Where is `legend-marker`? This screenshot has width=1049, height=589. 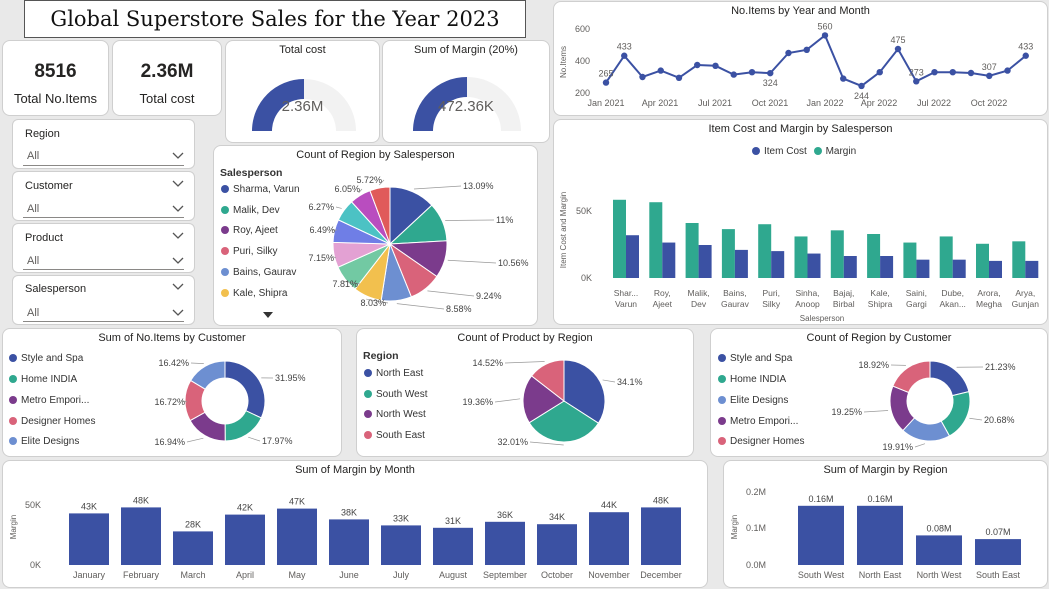
legend-marker is located at coordinates (13, 358).